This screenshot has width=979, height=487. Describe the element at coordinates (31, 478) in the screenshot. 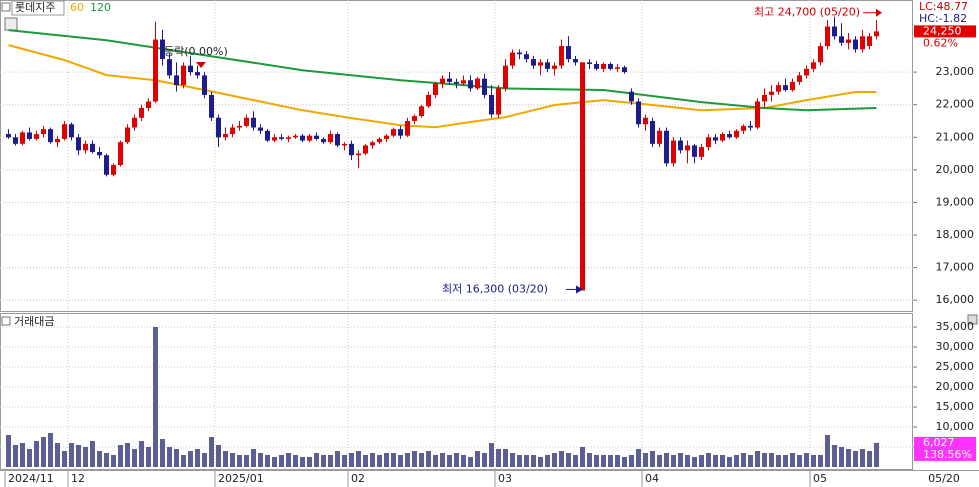

I see `x-tick-label: 2024/11` at that location.